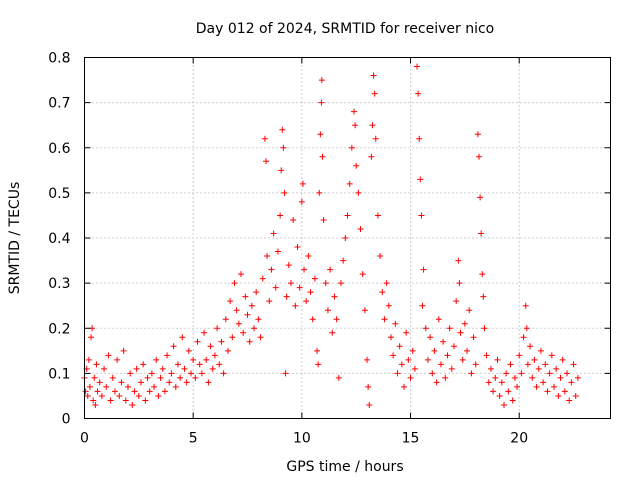  What do you see at coordinates (59, 104) in the screenshot?
I see `y-tick-label: 0.7` at bounding box center [59, 104].